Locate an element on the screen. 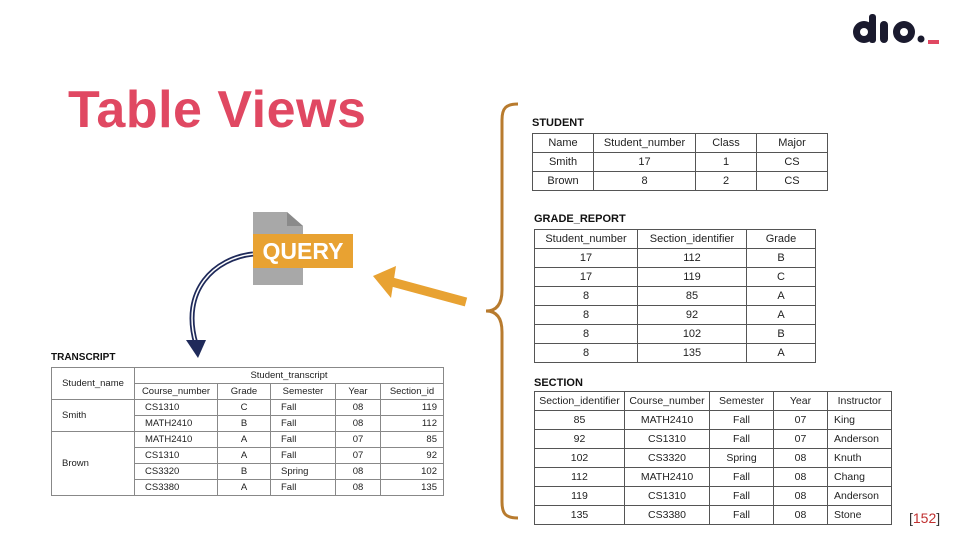 This screenshot has height=540, width=960. student-name: Smith is located at coordinates (93, 415).